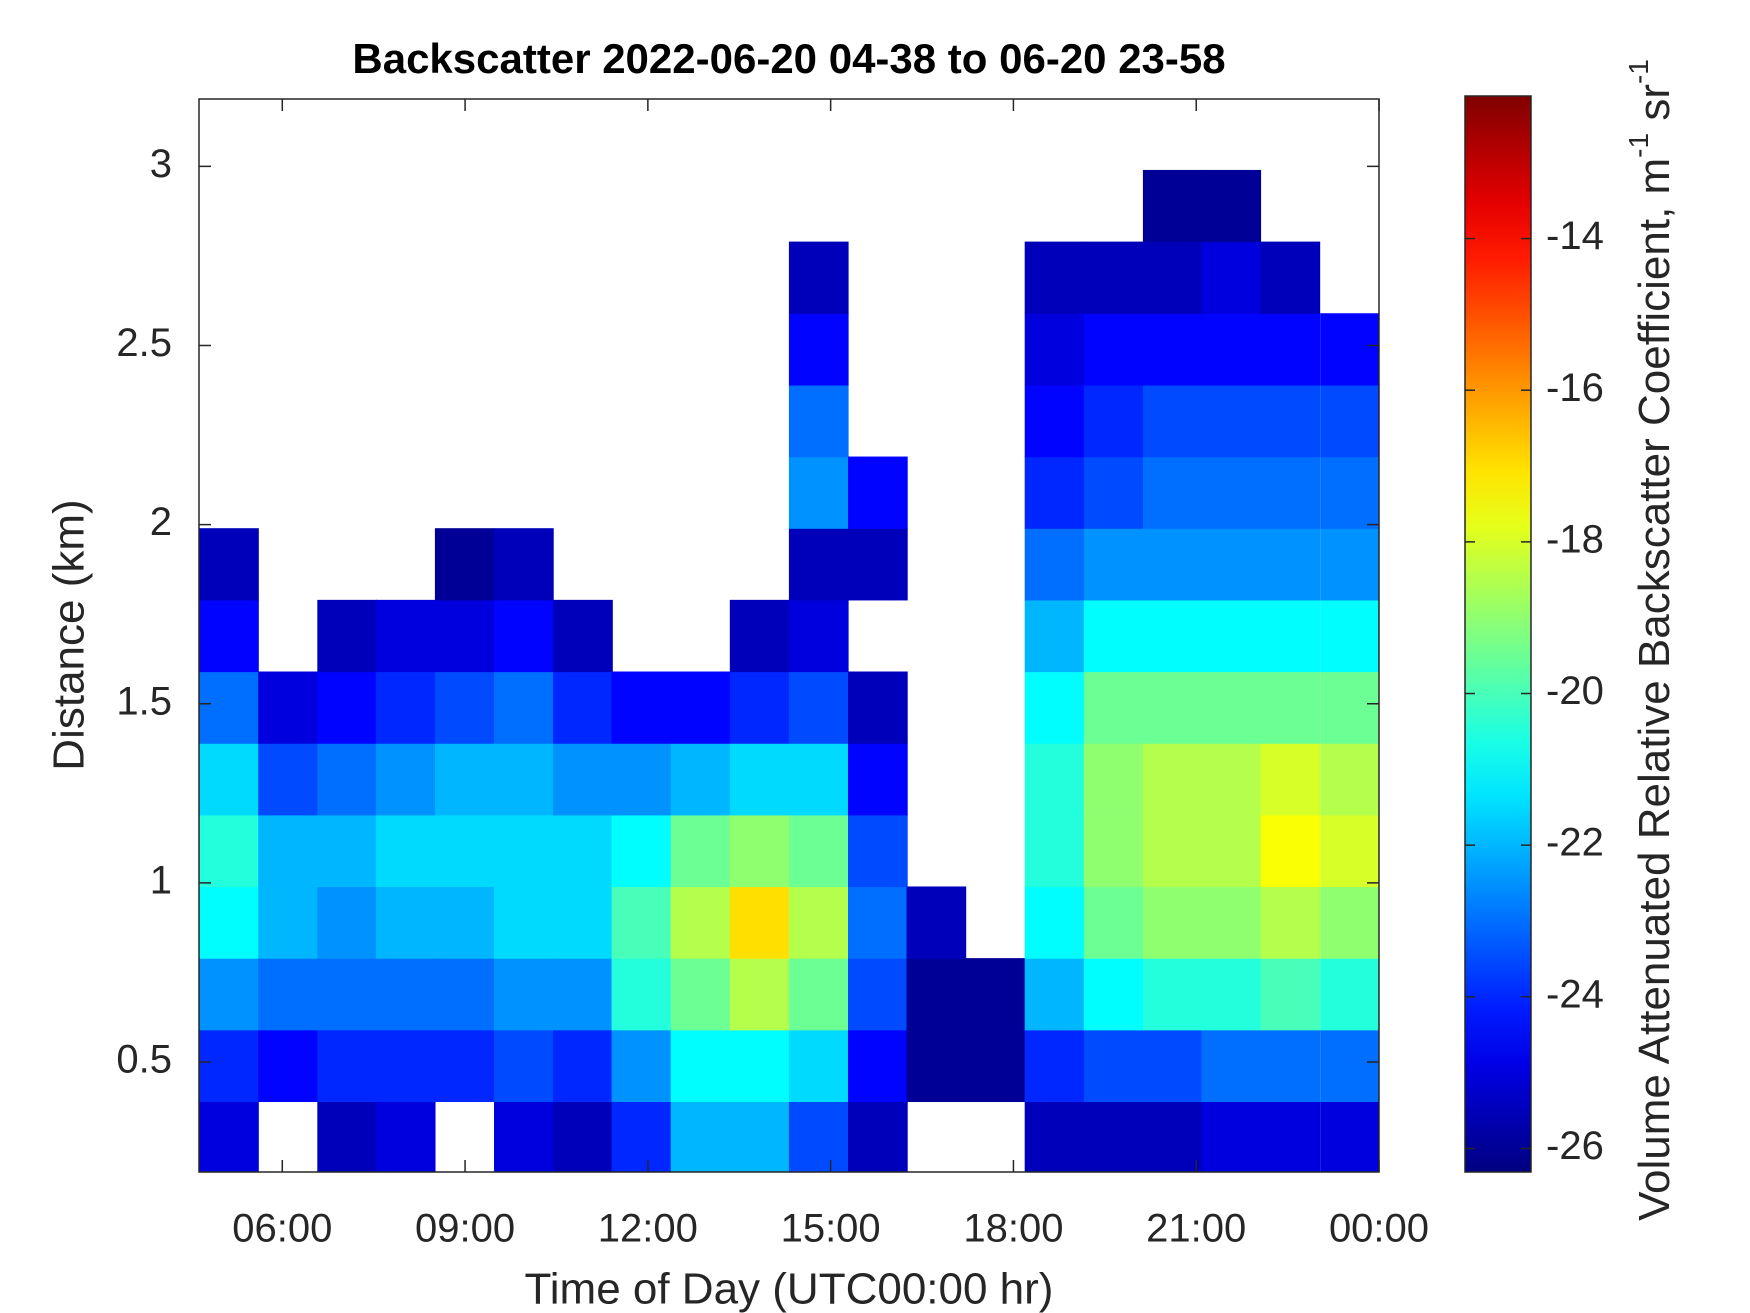 This screenshot has height=1313, width=1750. What do you see at coordinates (1379, 1229) in the screenshot?
I see `x-tick-label: 00:00` at bounding box center [1379, 1229].